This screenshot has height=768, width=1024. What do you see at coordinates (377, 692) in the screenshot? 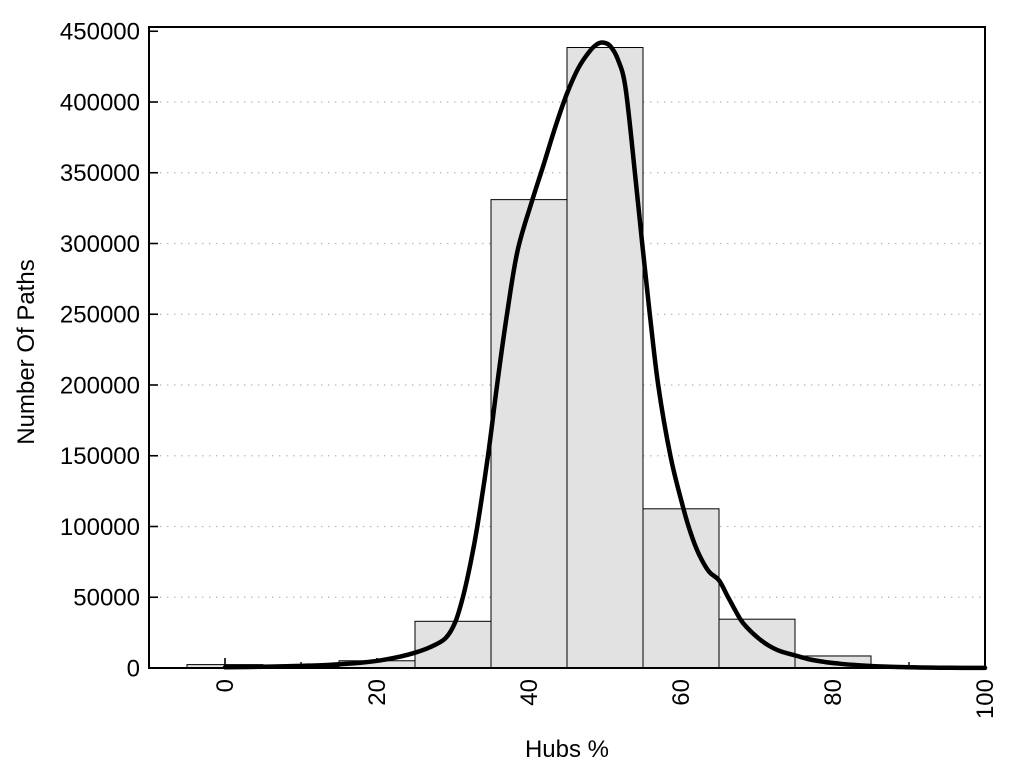
I see `x-tick-label: 20` at bounding box center [377, 692].